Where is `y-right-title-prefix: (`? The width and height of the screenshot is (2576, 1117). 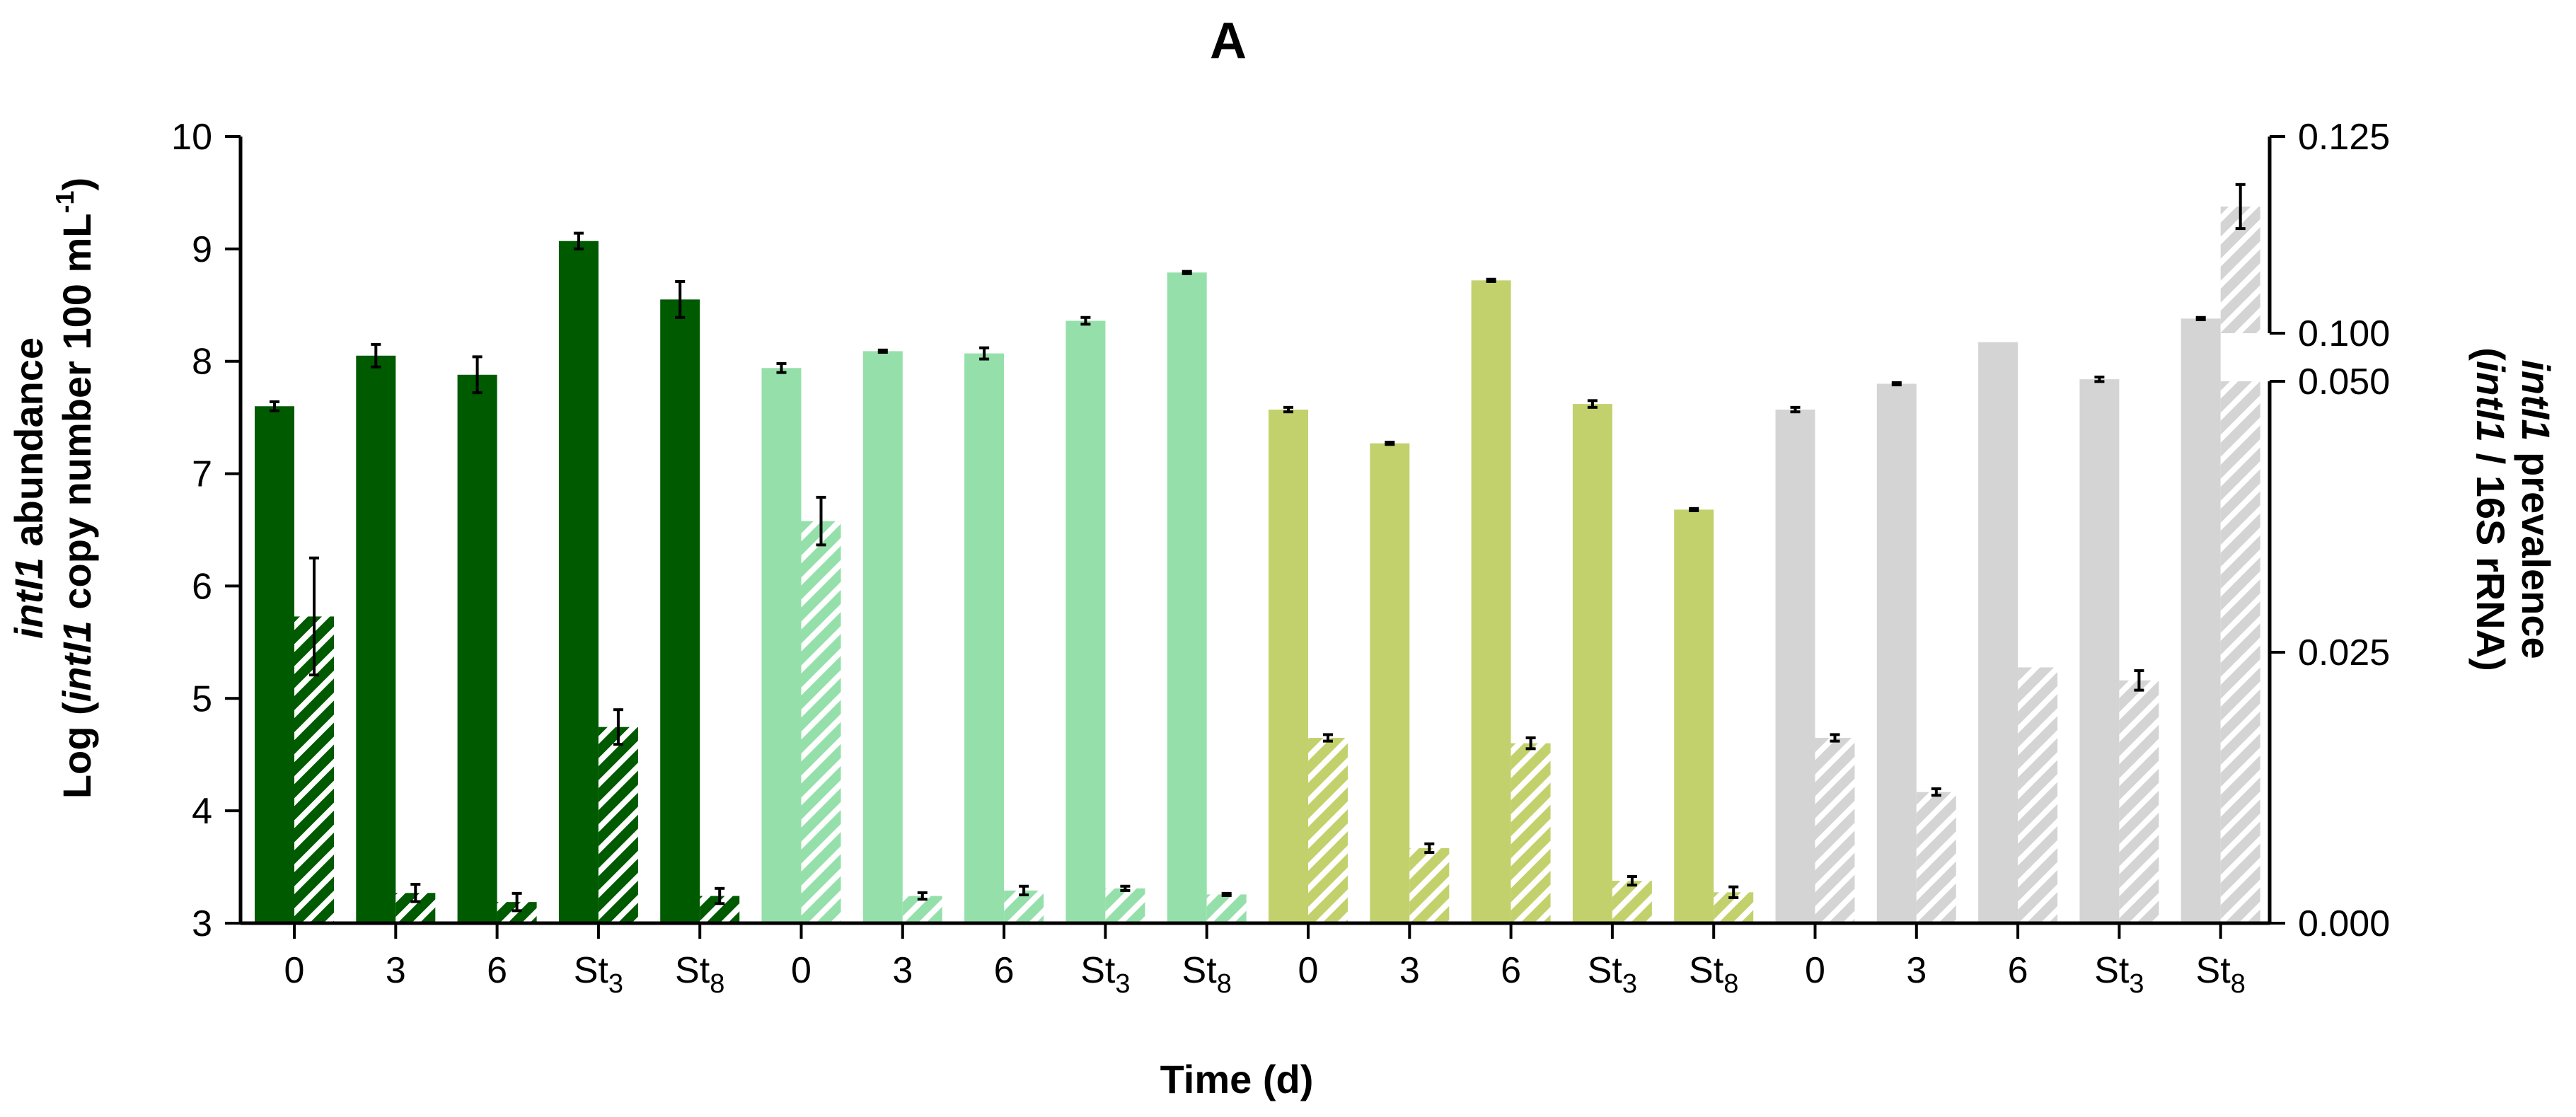 y-right-title-prefix: ( is located at coordinates (2490, 354).